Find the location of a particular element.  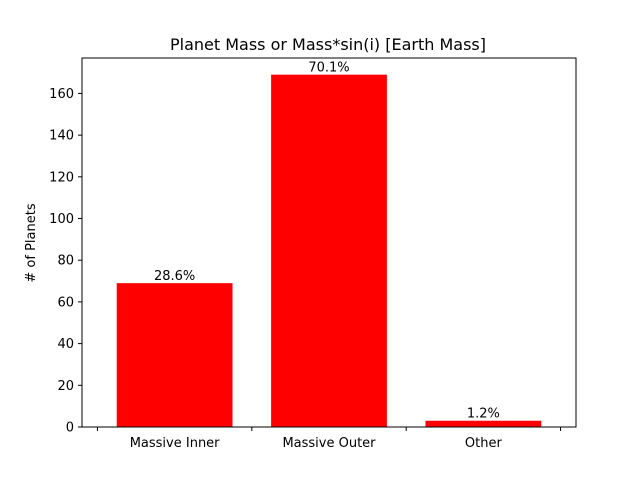

y-tick-label: 40 is located at coordinates (65, 344).